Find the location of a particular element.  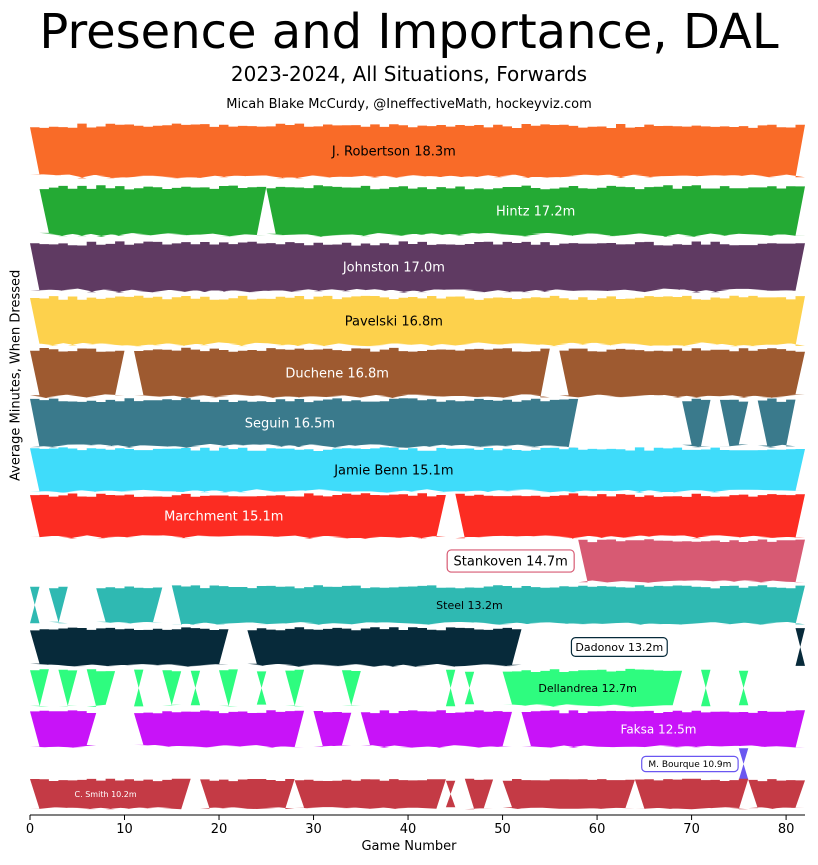

player-row-duchene: Duchene 16.8m is located at coordinates (417, 373).